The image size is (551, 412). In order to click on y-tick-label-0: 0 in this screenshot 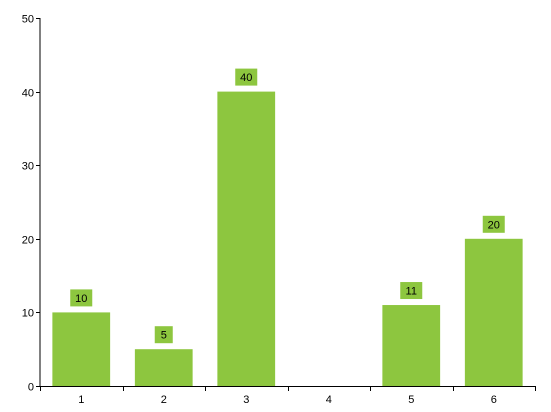, I will do `click(31, 388)`.